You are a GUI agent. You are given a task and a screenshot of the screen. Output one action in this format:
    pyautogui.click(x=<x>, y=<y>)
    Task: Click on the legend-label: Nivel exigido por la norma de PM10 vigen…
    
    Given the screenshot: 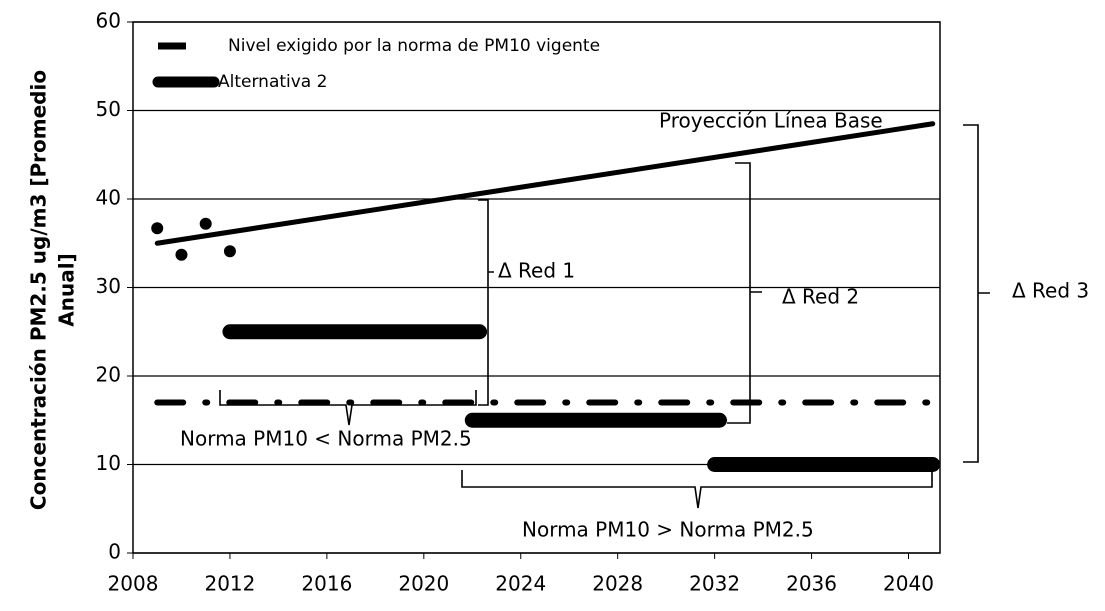 What is the action you would take?
    pyautogui.click(x=414, y=46)
    